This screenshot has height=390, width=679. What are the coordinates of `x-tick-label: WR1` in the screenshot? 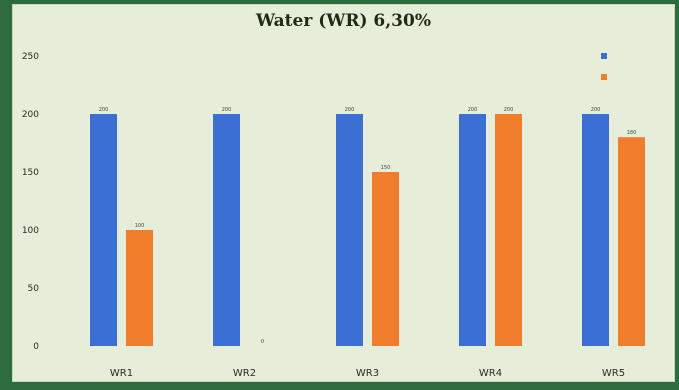 It's located at (121, 373).